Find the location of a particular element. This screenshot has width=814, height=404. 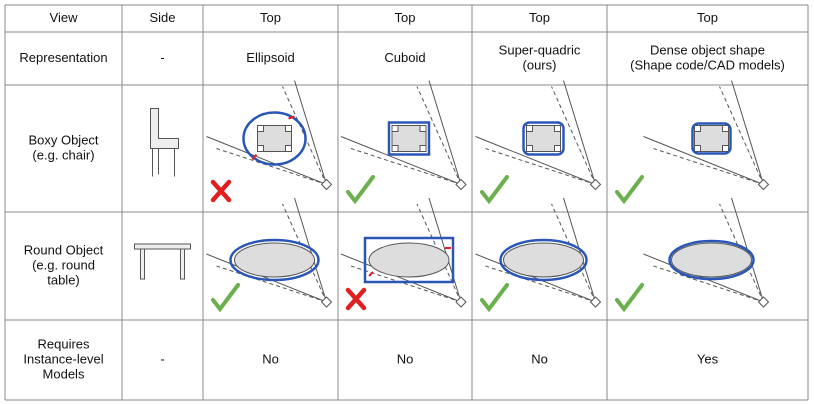

top-cell: Yes is located at coordinates (708, 358).